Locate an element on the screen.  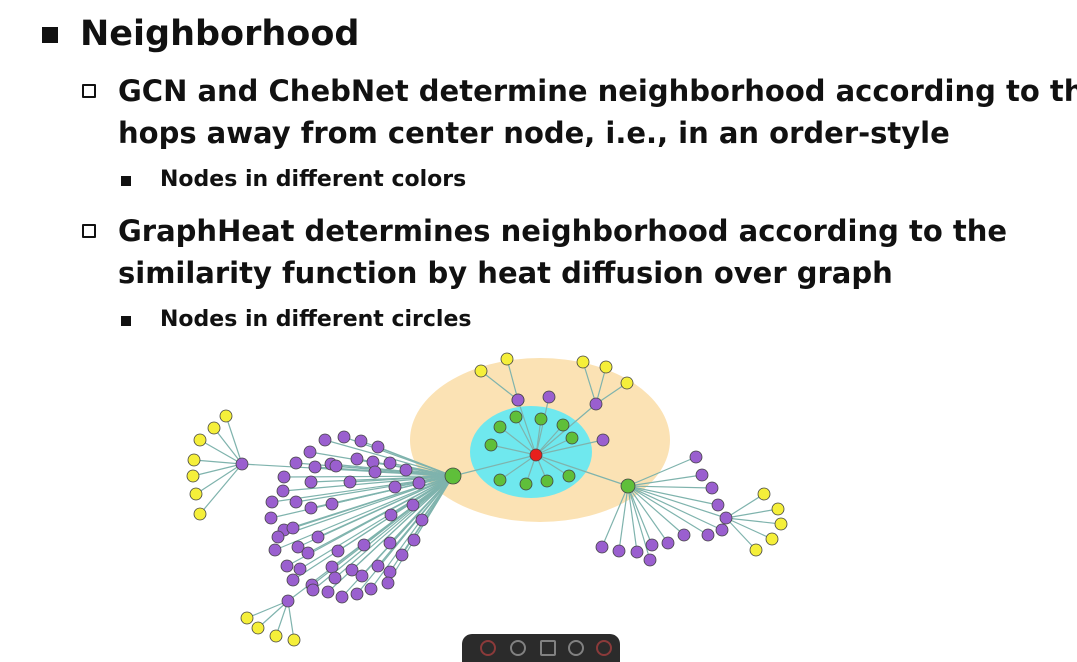
toolbar-record-icon is located at coordinates (488, 648).